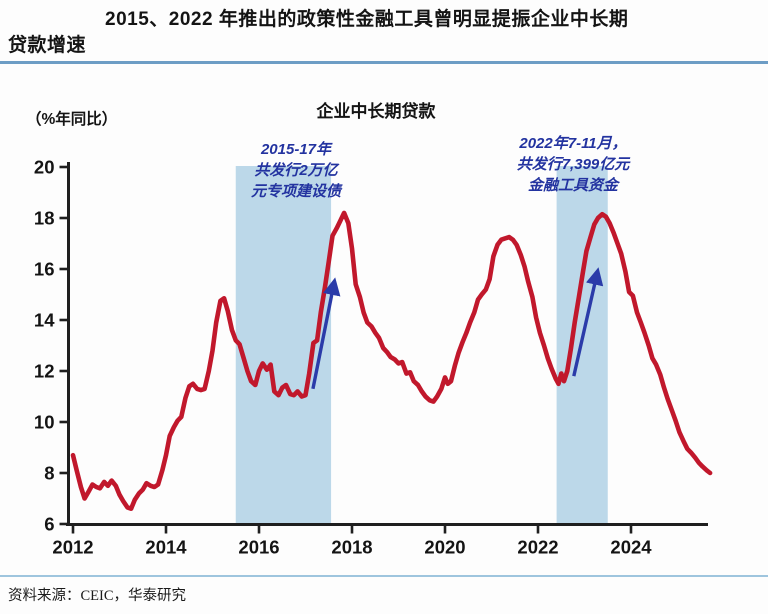  Describe the element at coordinates (444, 547) in the screenshot. I see `x-tick-label: 2020` at that location.